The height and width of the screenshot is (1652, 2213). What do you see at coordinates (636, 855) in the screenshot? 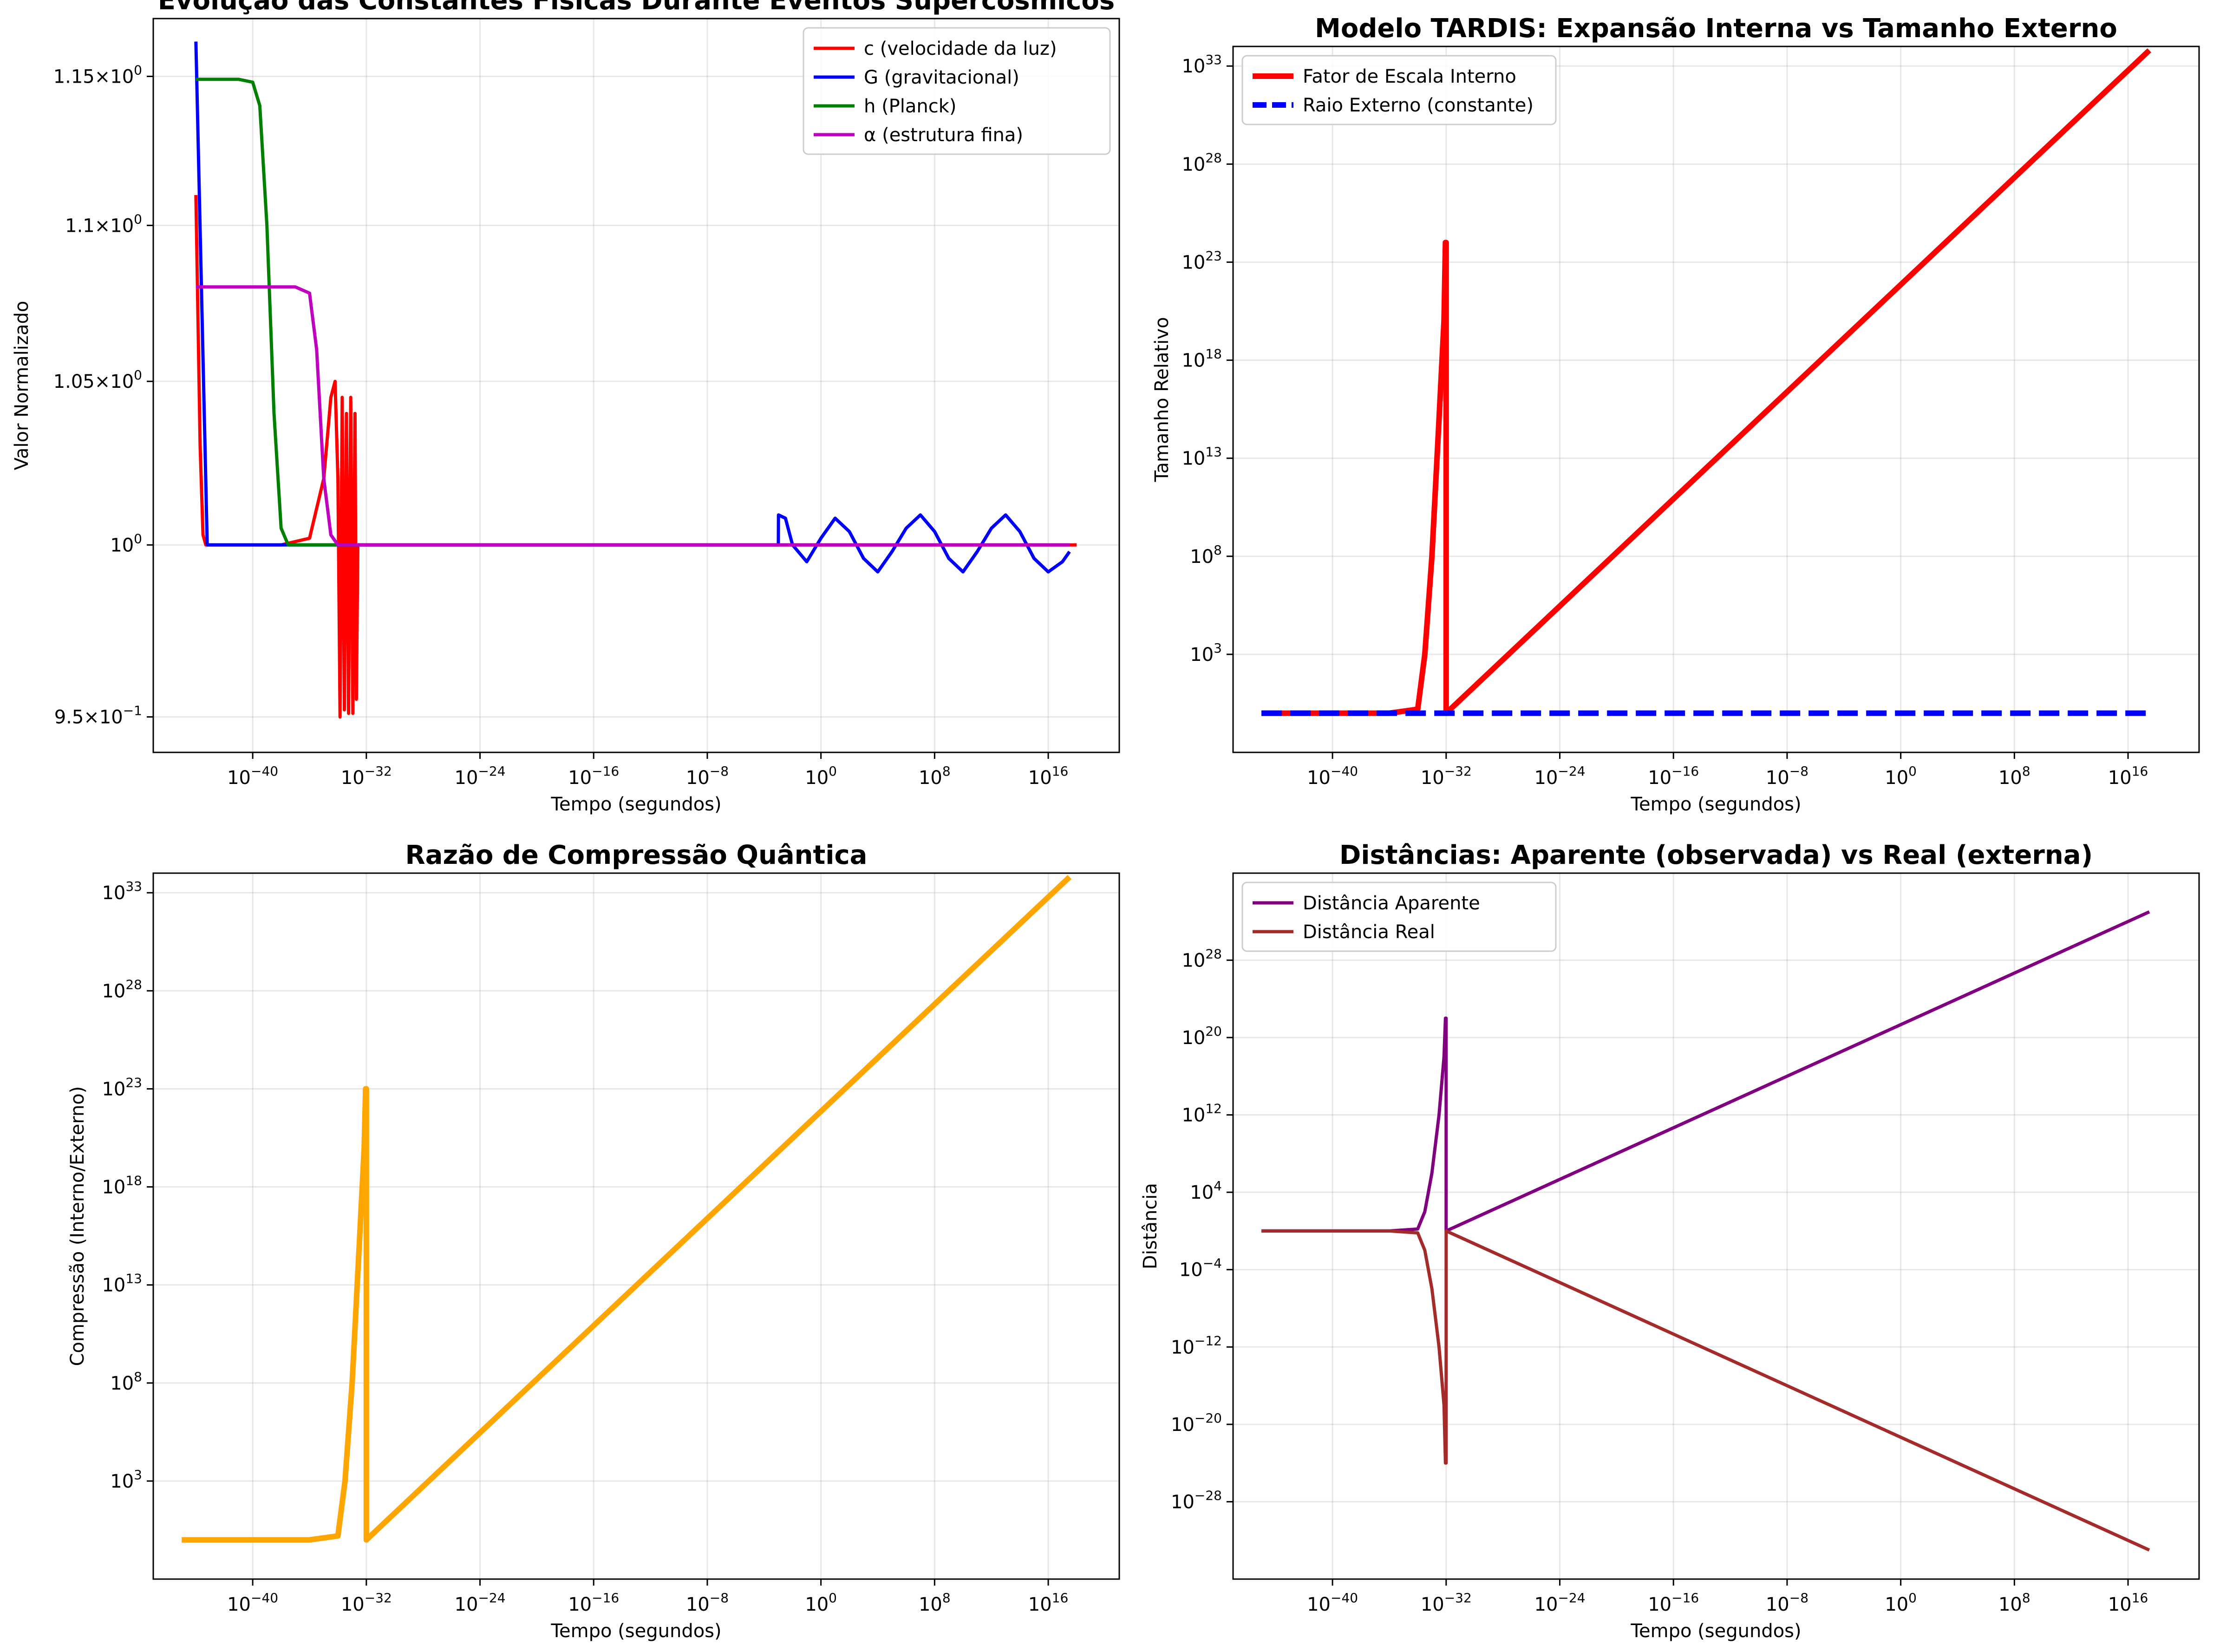
I see `chart-title: Razão de Compressão Quântica` at bounding box center [636, 855].